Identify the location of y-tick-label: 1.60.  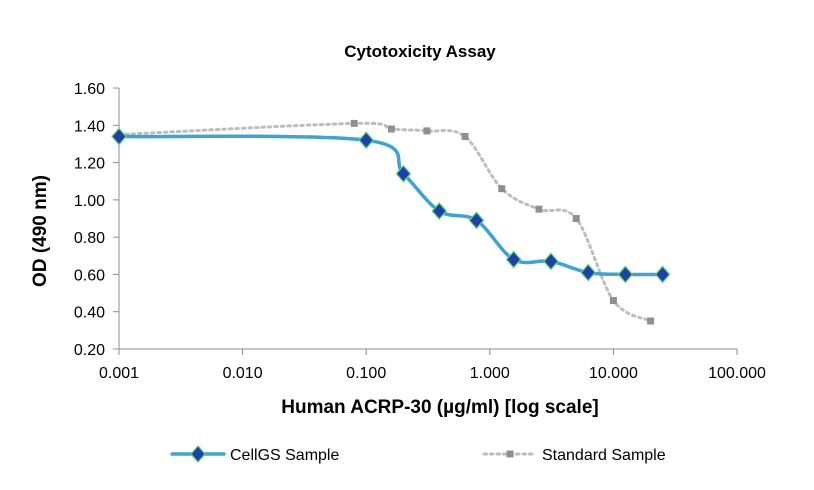
(89, 89).